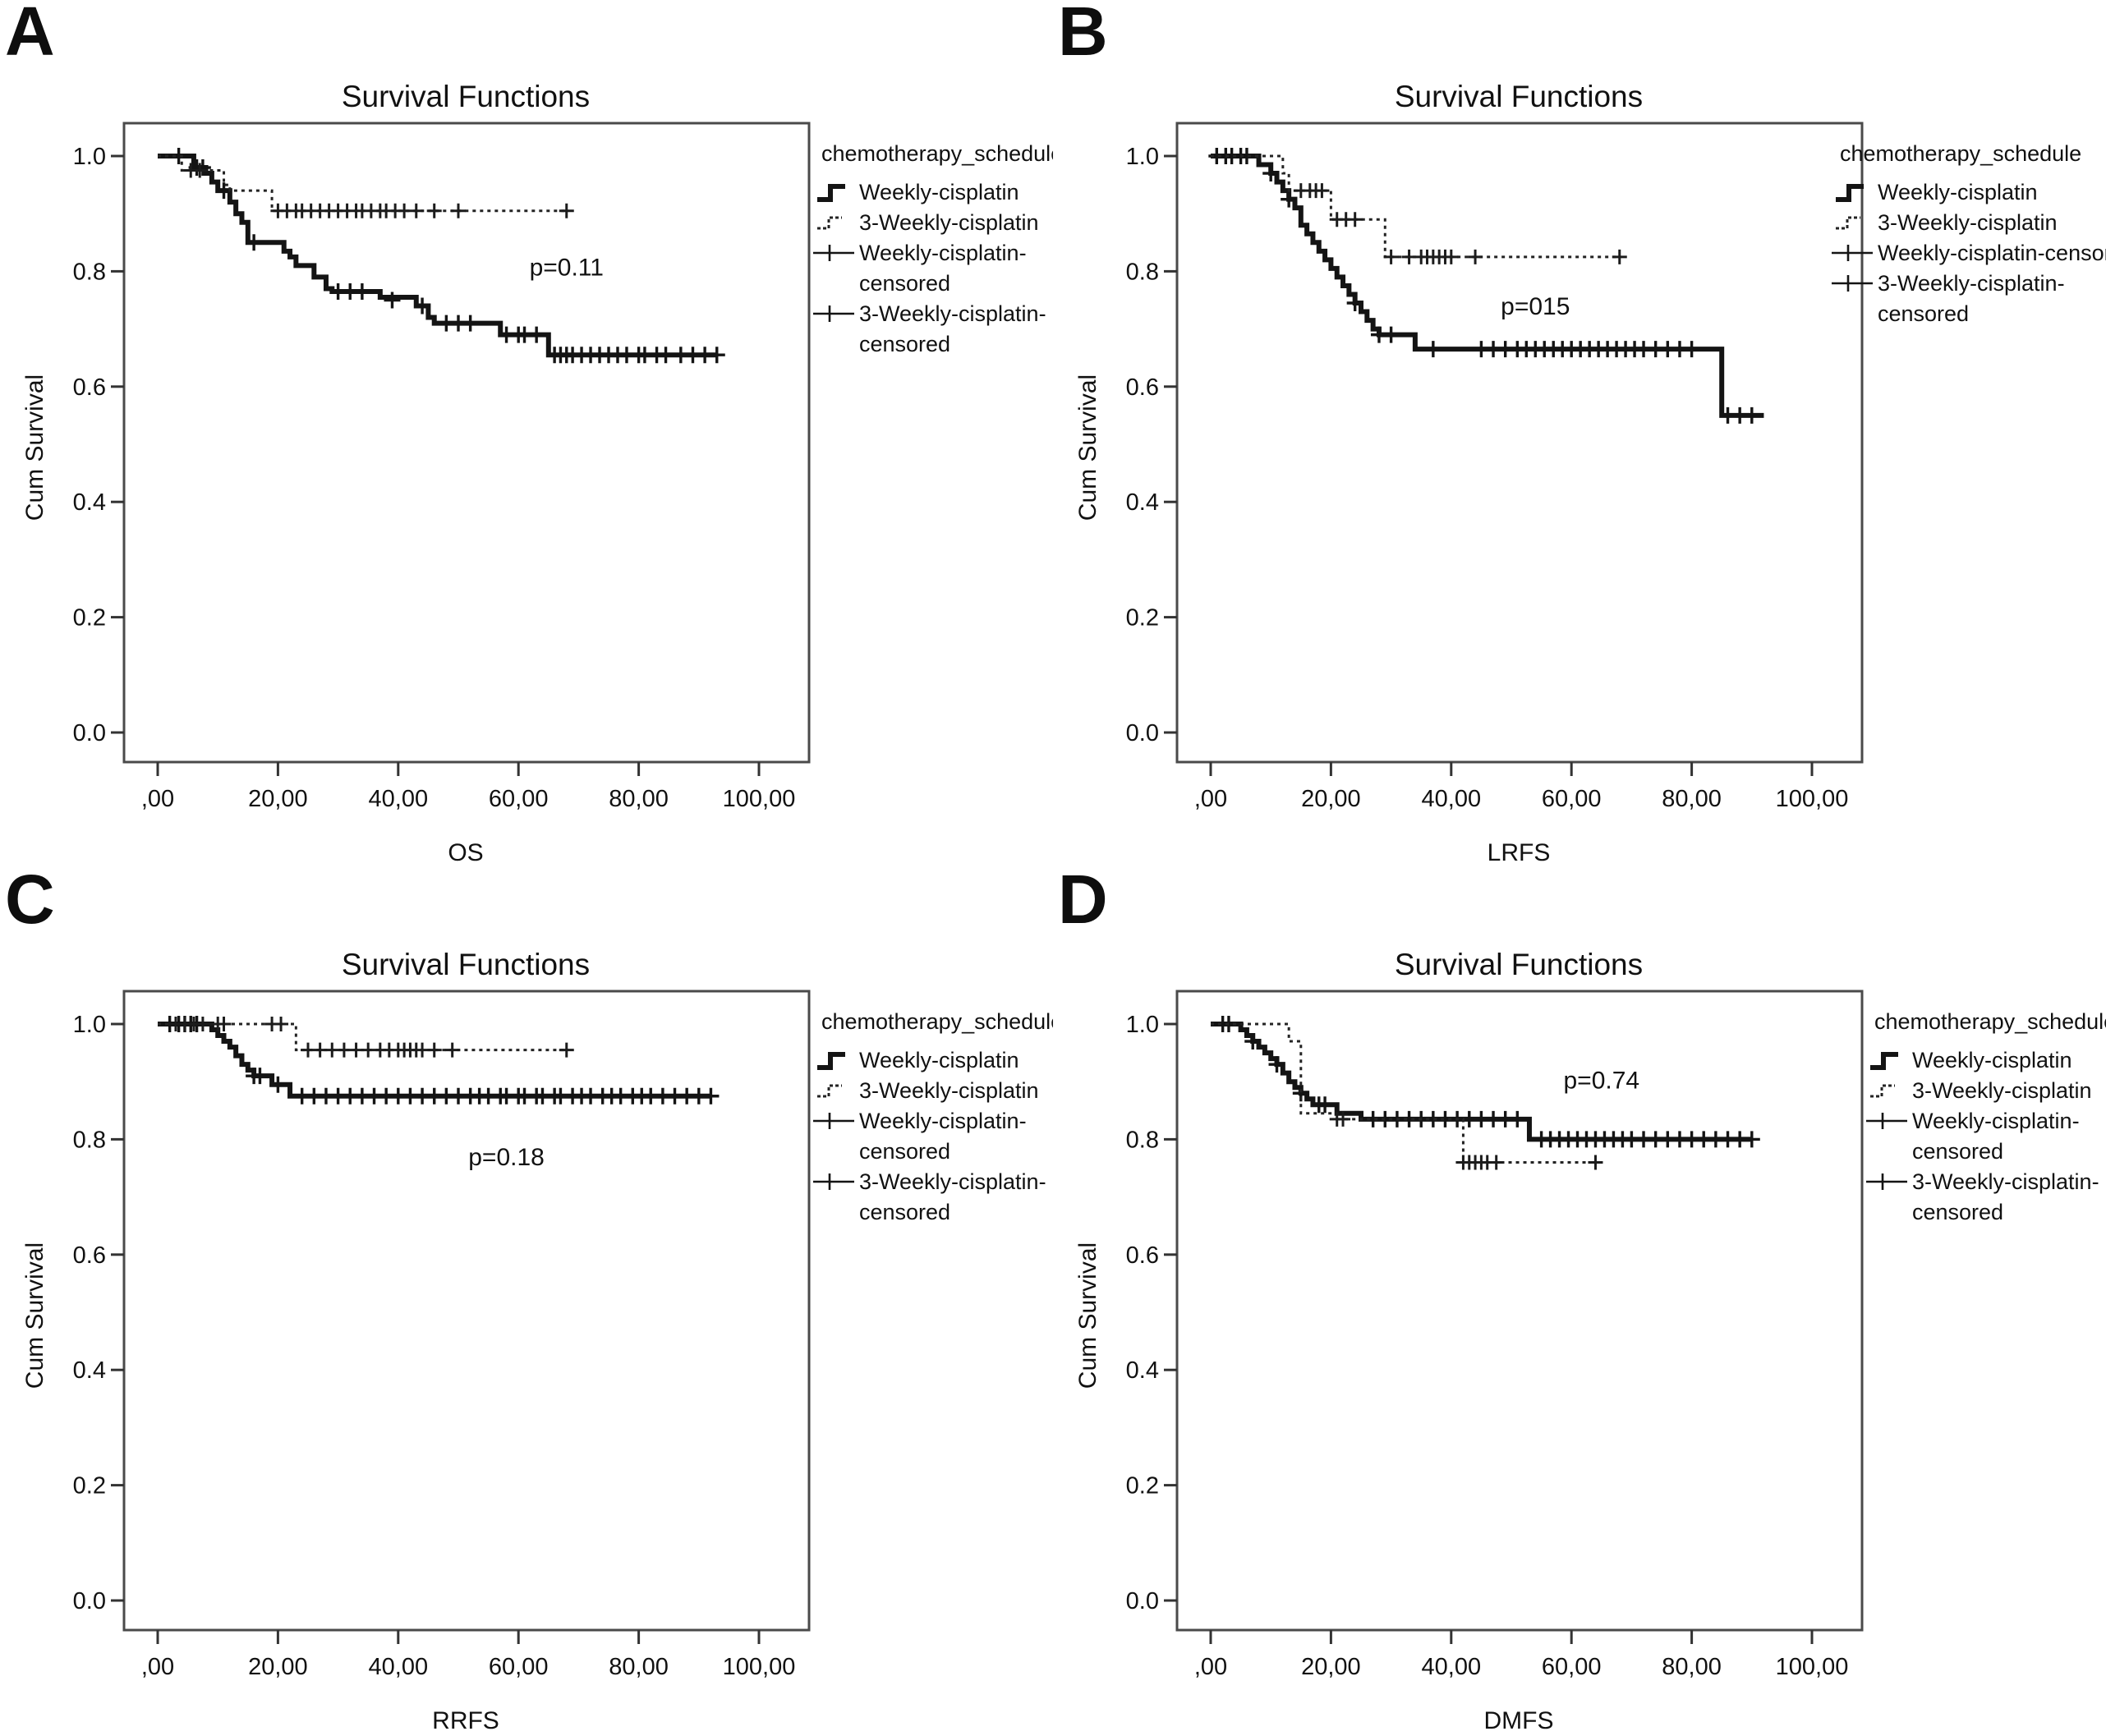 This screenshot has width=2106, height=1736. I want to click on p-value-label: p=0.11, so click(567, 267).